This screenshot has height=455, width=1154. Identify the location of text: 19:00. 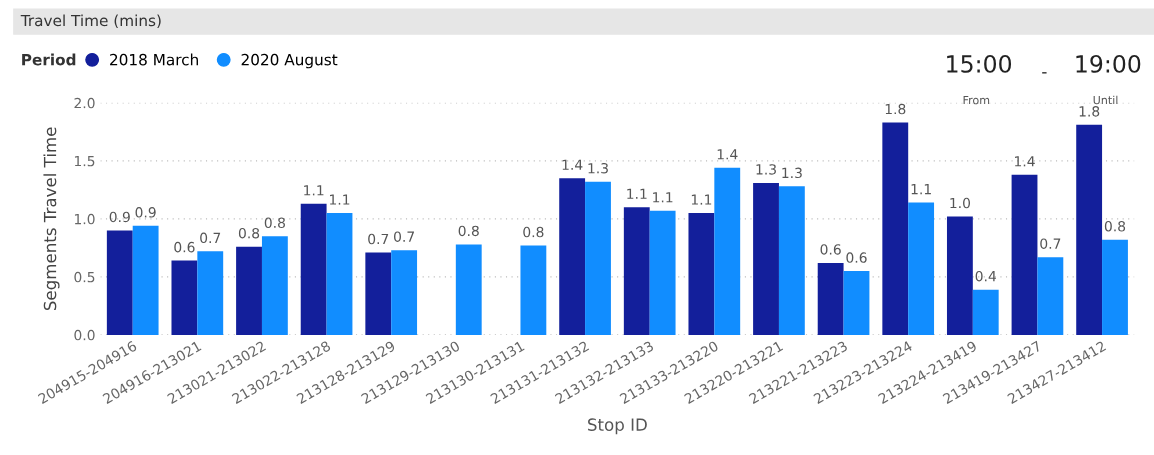
(1108, 63).